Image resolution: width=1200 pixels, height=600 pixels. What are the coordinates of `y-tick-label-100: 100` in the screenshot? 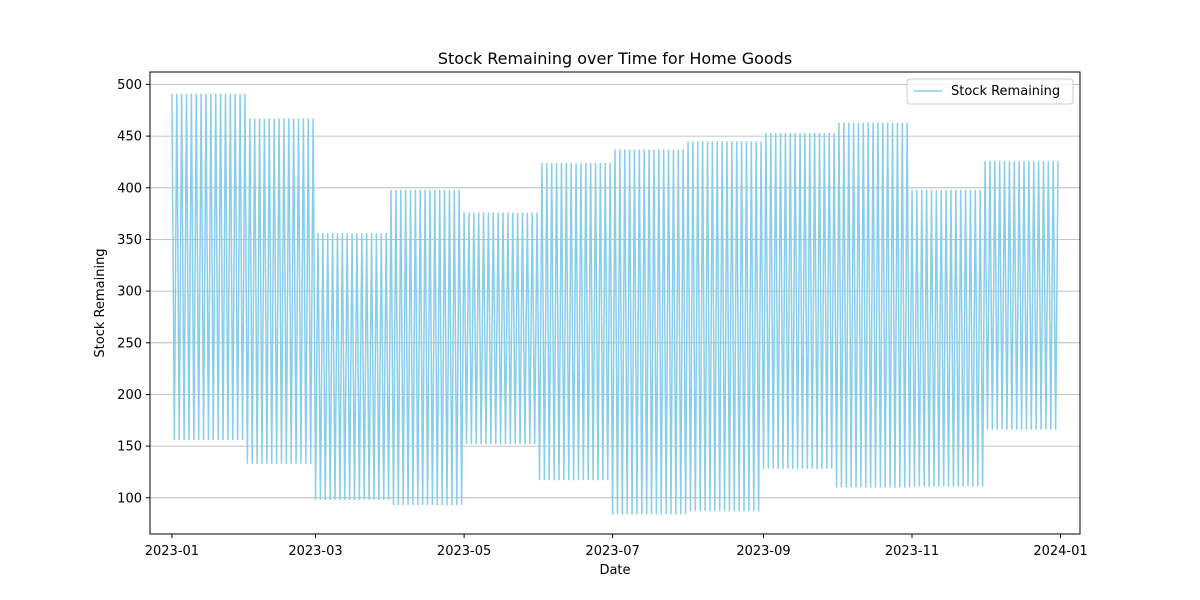 It's located at (129, 498).